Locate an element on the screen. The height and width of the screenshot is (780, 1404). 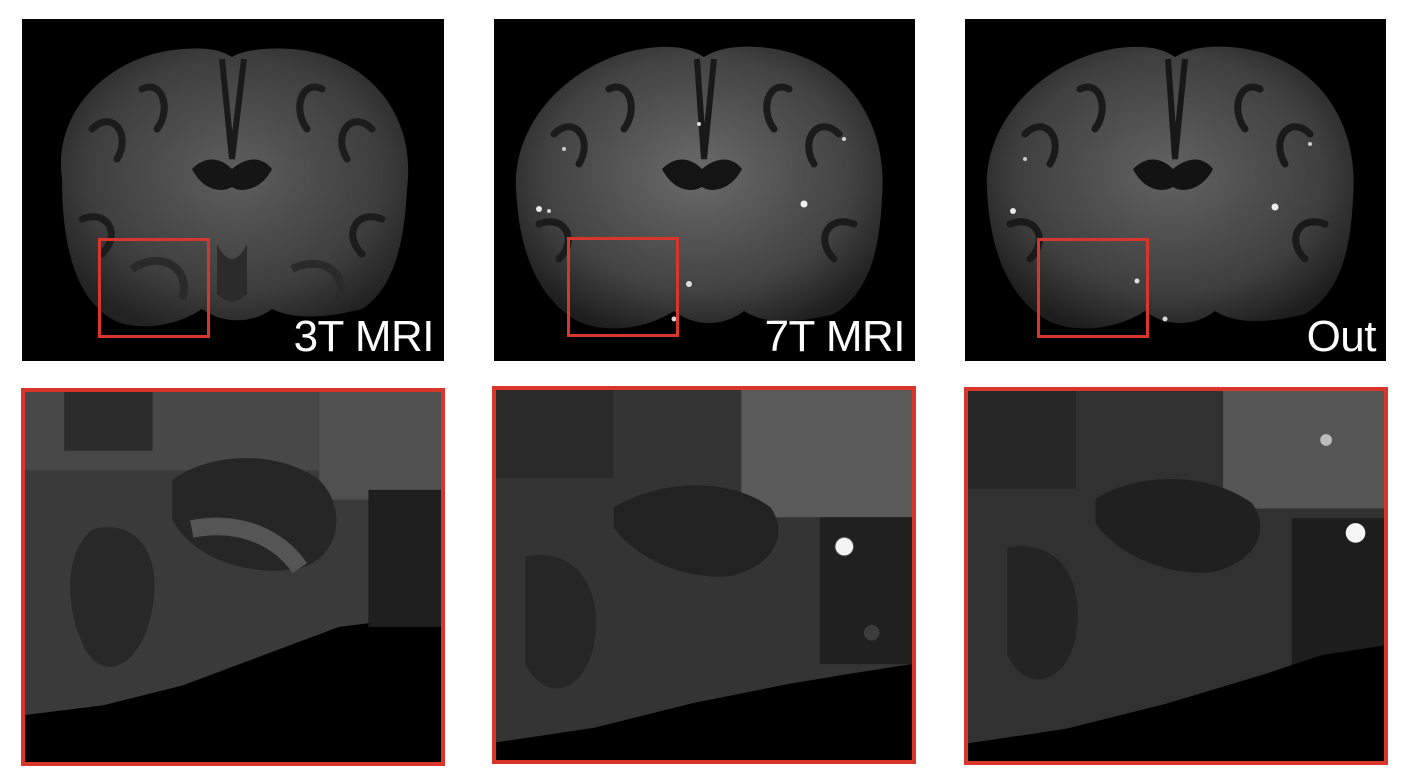
zoom-crop-7t-mri is located at coordinates (704, 575).